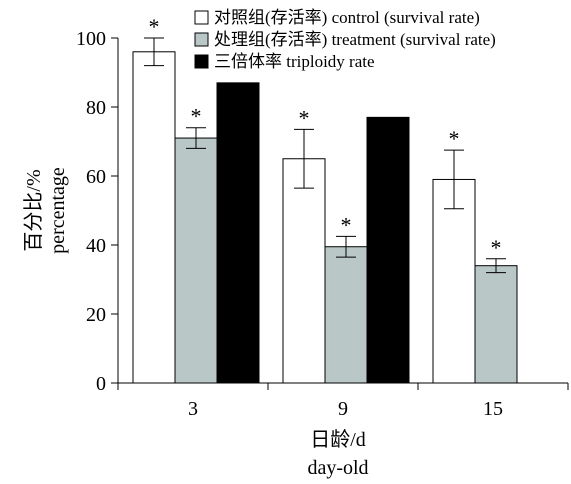  Describe the element at coordinates (96, 246) in the screenshot. I see `y-tick-label-40: 40` at that location.